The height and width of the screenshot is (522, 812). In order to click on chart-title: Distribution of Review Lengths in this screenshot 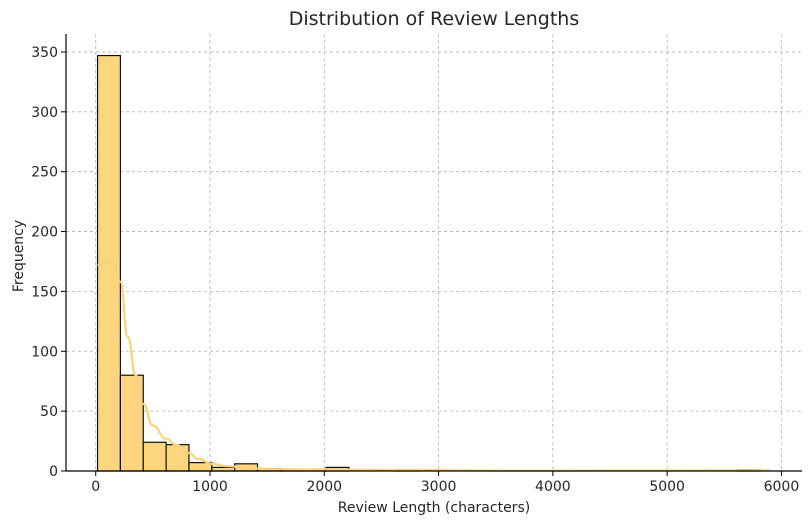, I will do `click(434, 19)`.